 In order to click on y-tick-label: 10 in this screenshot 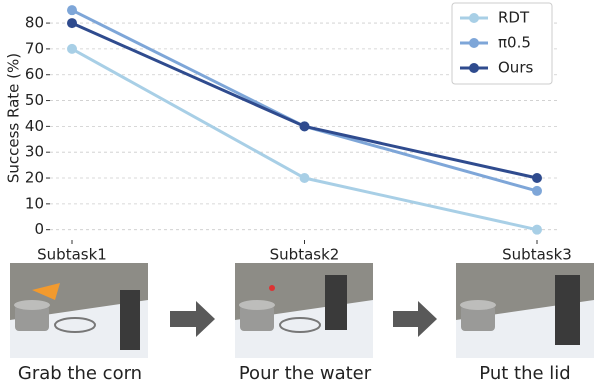, I will do `click(34, 203)`.